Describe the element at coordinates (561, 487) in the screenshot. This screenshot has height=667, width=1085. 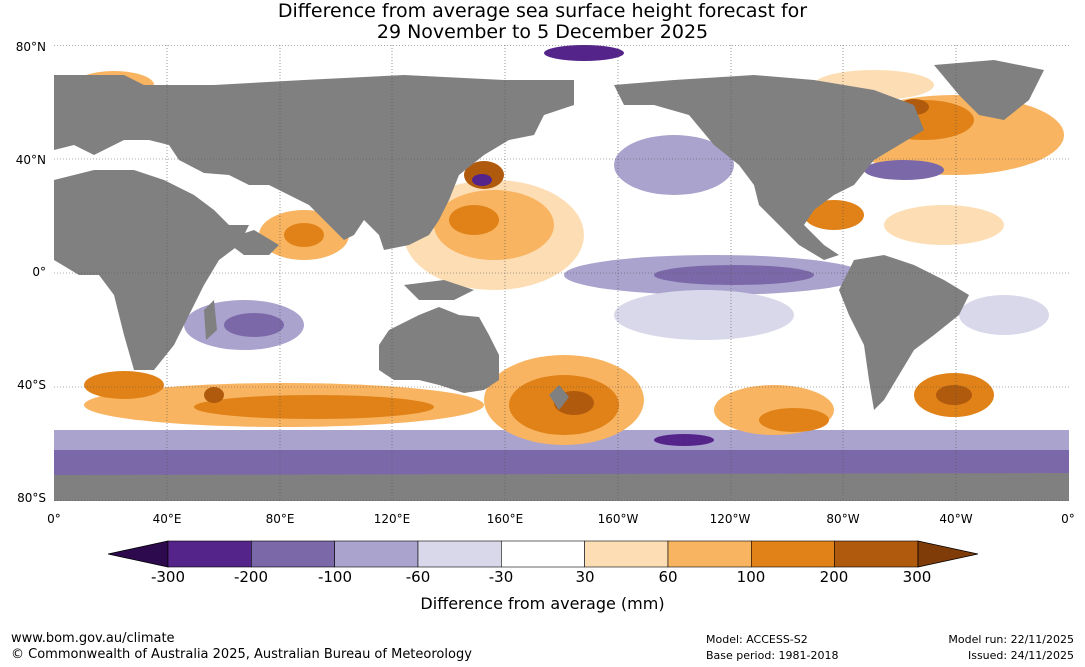
I see `antarctica` at that location.